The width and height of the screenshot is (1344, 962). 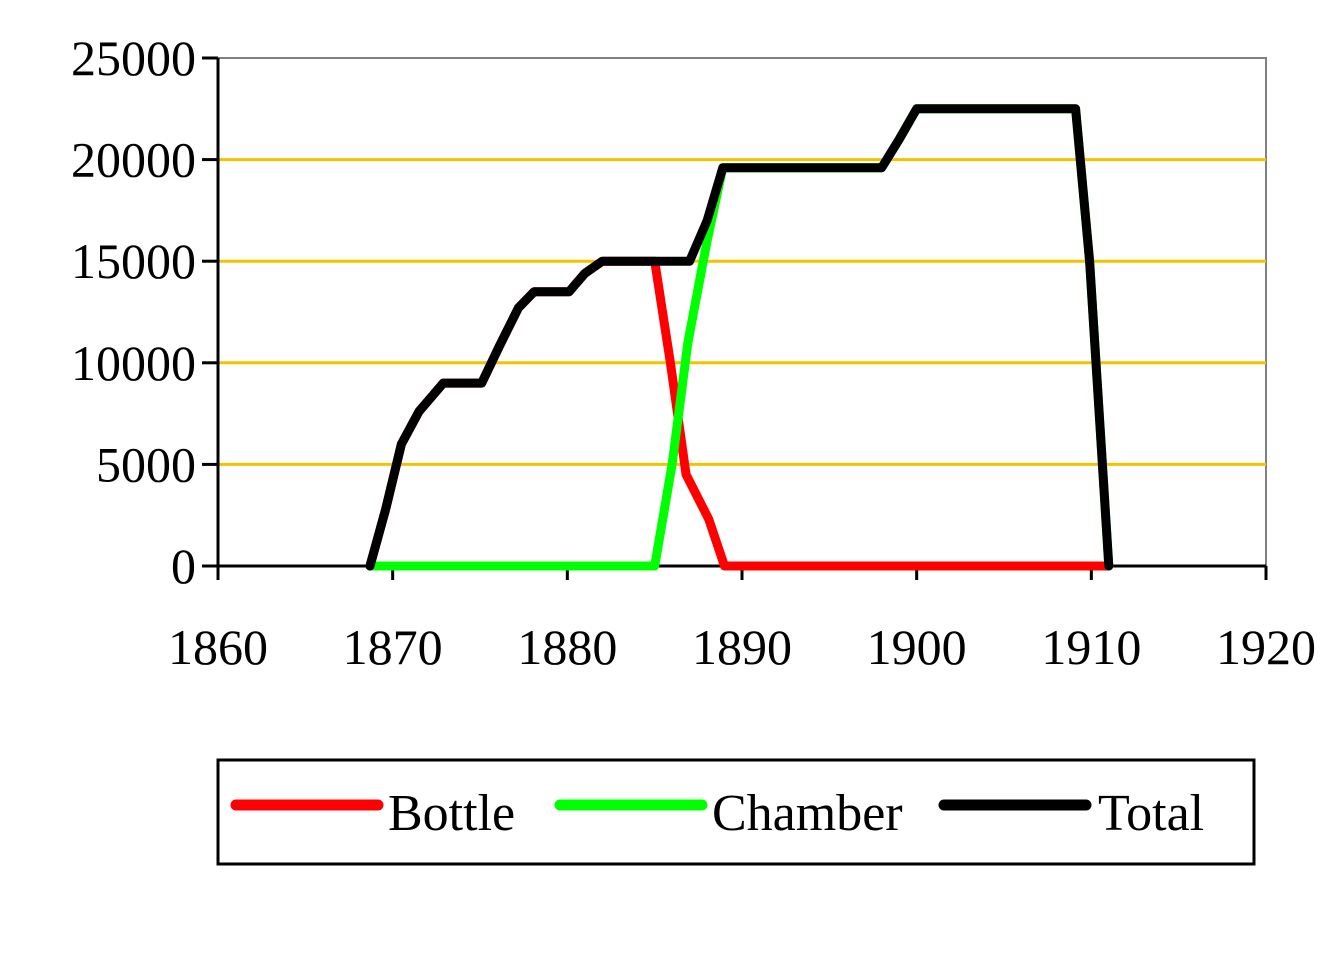 I want to click on legend-box, so click(x=736, y=812).